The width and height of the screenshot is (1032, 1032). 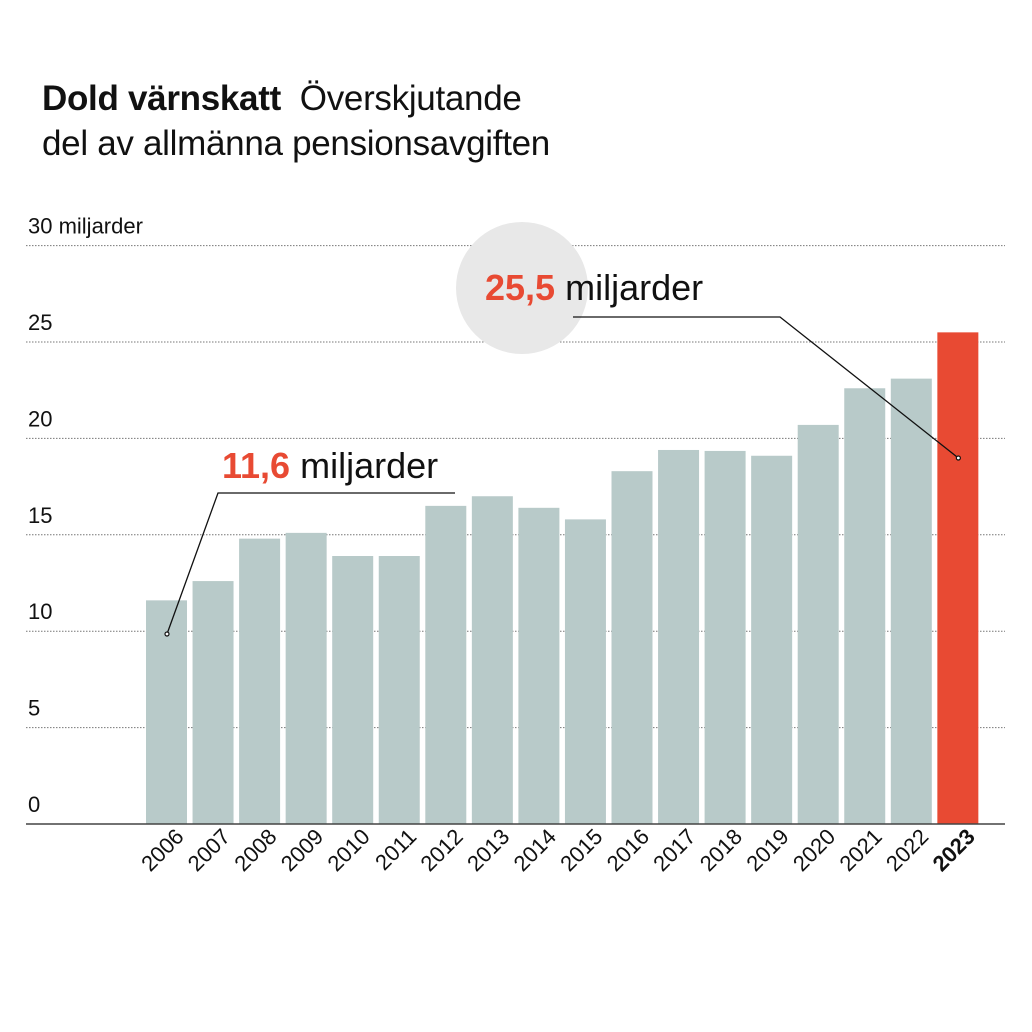 I want to click on x-tick-label-2008: 2008, so click(x=255, y=850).